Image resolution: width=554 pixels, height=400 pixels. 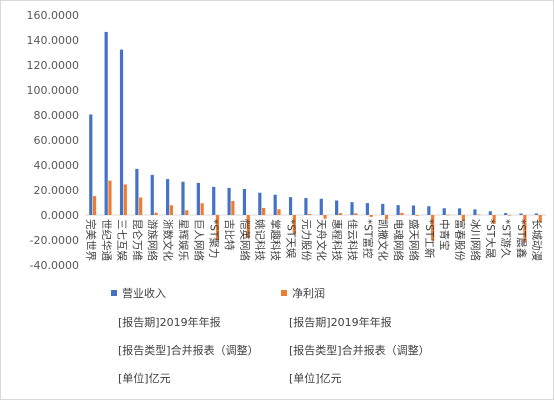 What do you see at coordinates (459, 240) in the screenshot?
I see `category-label: 富春股份` at bounding box center [459, 240].